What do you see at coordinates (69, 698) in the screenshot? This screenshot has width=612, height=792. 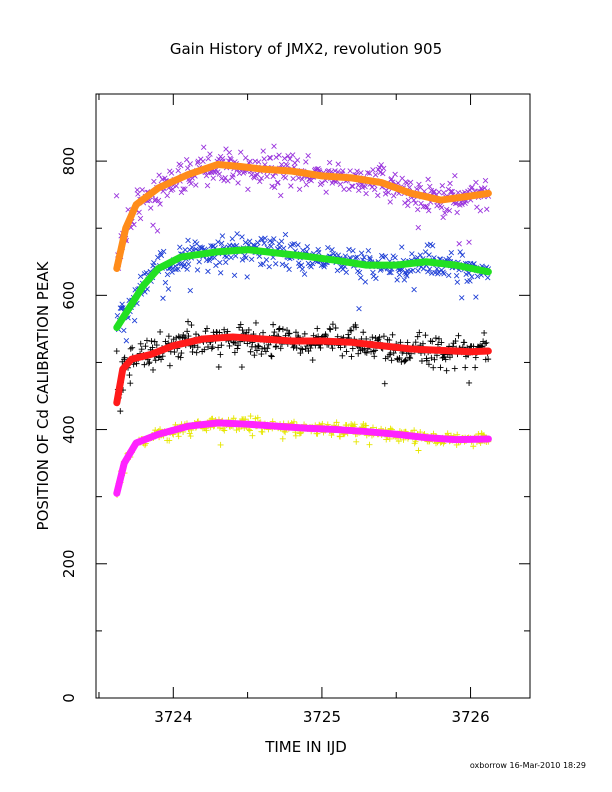 I see `y-tick-label: 0` at bounding box center [69, 698].